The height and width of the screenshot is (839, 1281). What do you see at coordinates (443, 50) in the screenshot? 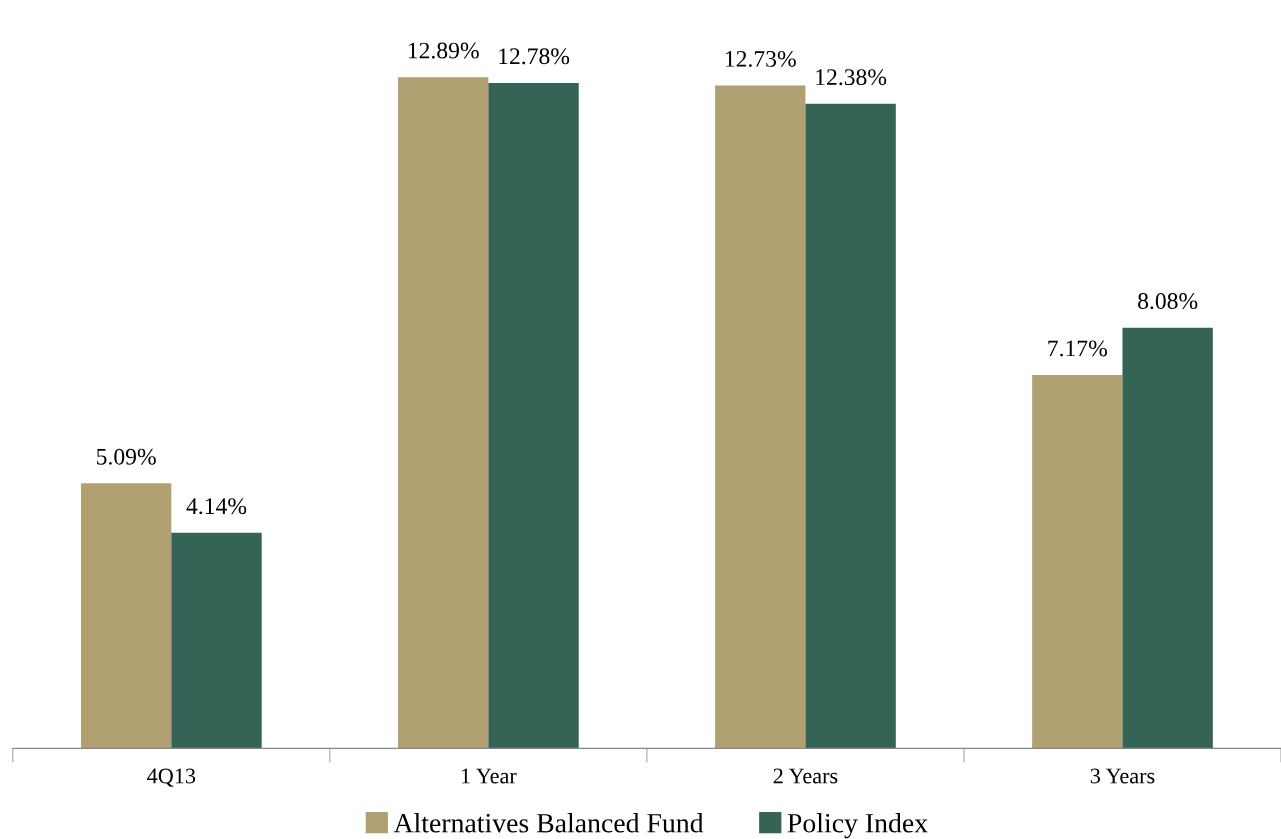
I see `data-label: 12.89%` at bounding box center [443, 50].